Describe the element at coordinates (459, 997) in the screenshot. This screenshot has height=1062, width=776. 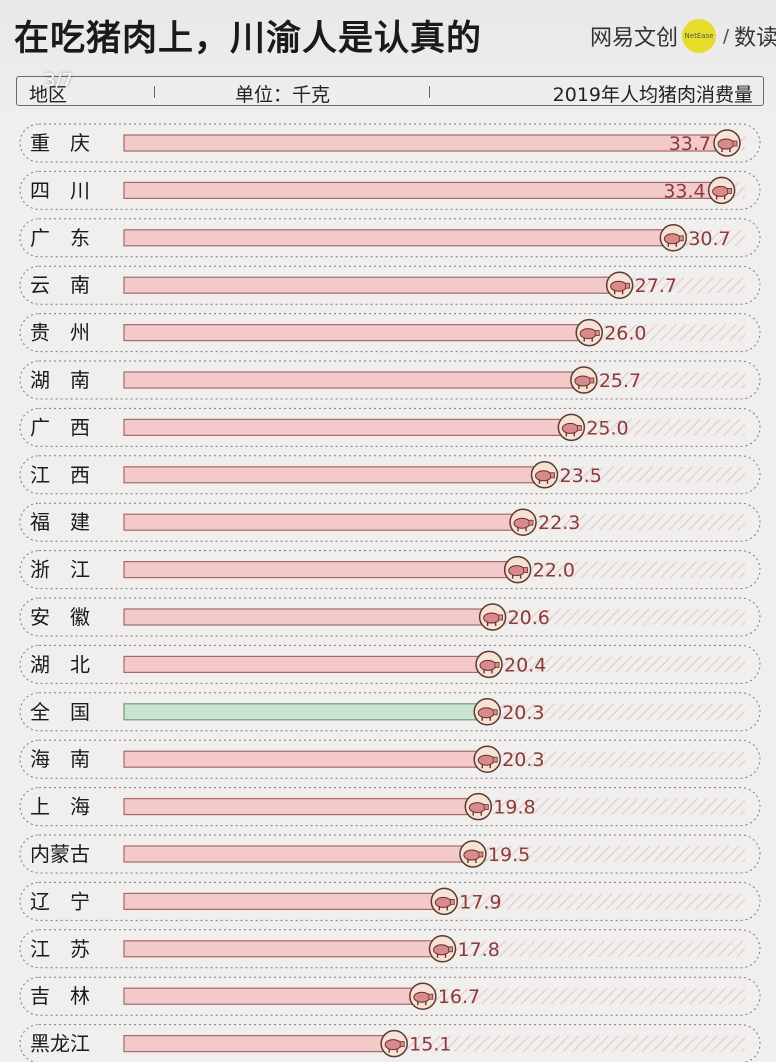
I see `data-label: 16.7` at that location.